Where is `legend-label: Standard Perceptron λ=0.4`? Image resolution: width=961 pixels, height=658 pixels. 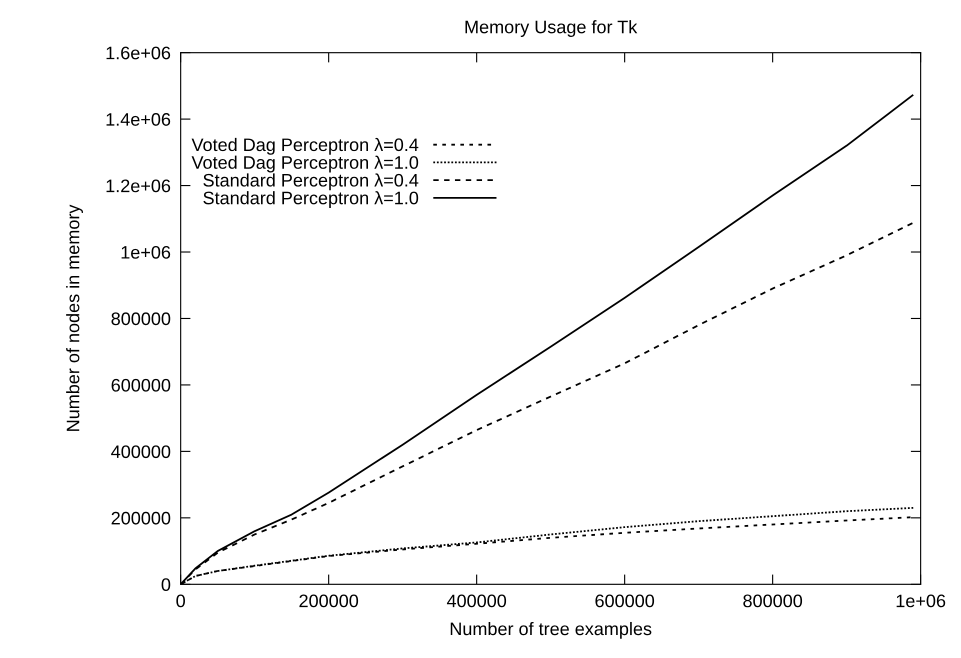 legend-label: Standard Perceptron λ=0.4 is located at coordinates (310, 181).